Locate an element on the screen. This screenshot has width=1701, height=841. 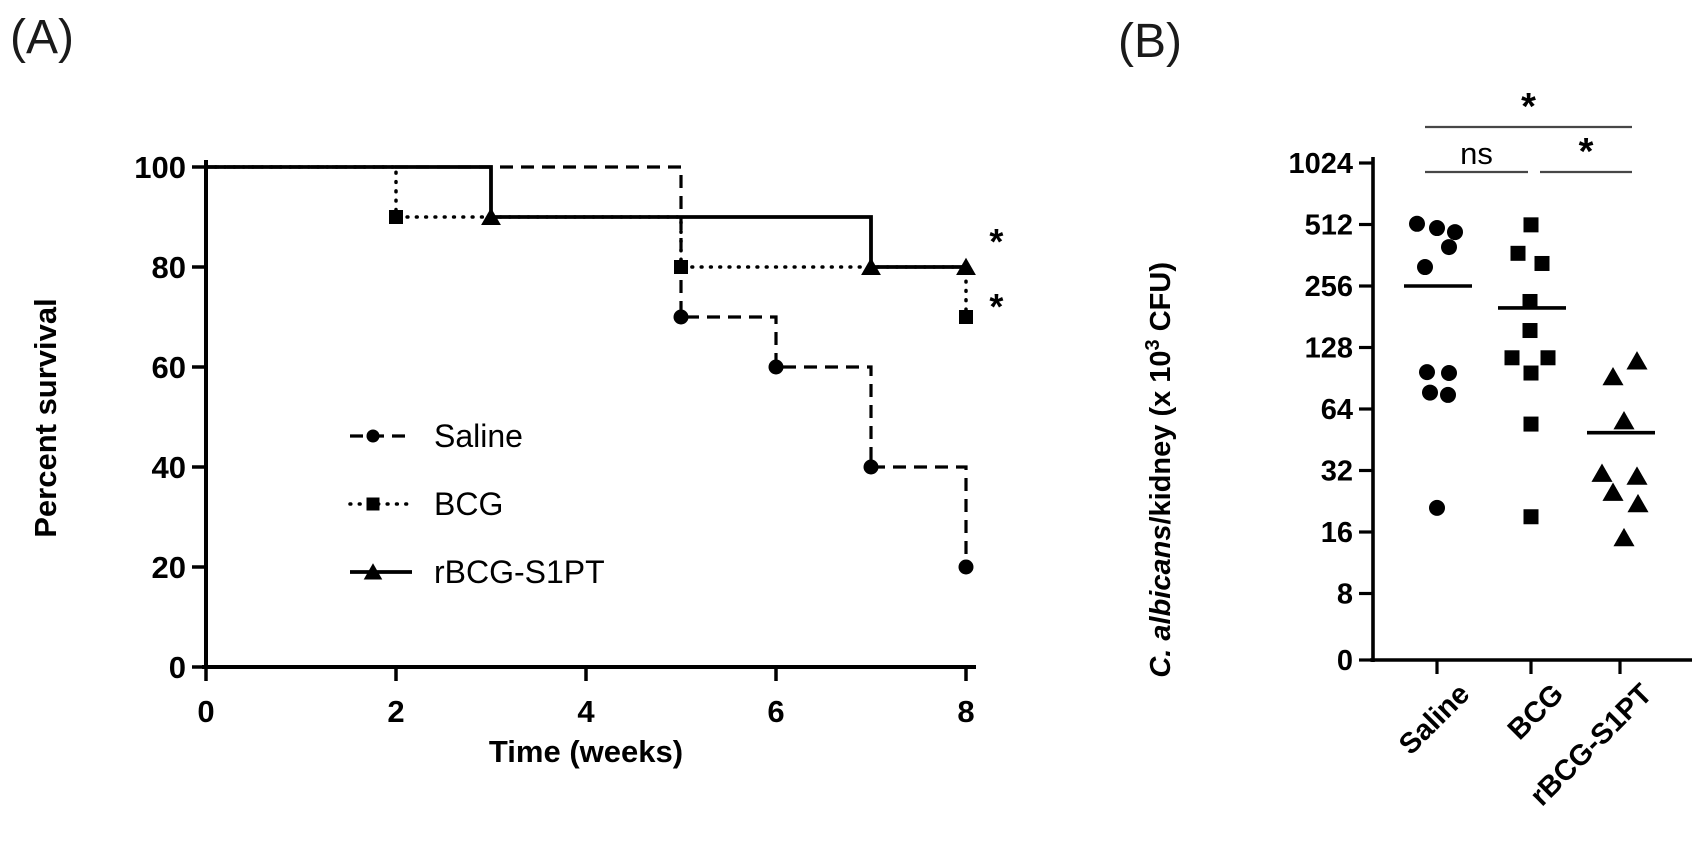
legend-label-rbcg-s1pt: rBCG-S1PT is located at coordinates (519, 571).